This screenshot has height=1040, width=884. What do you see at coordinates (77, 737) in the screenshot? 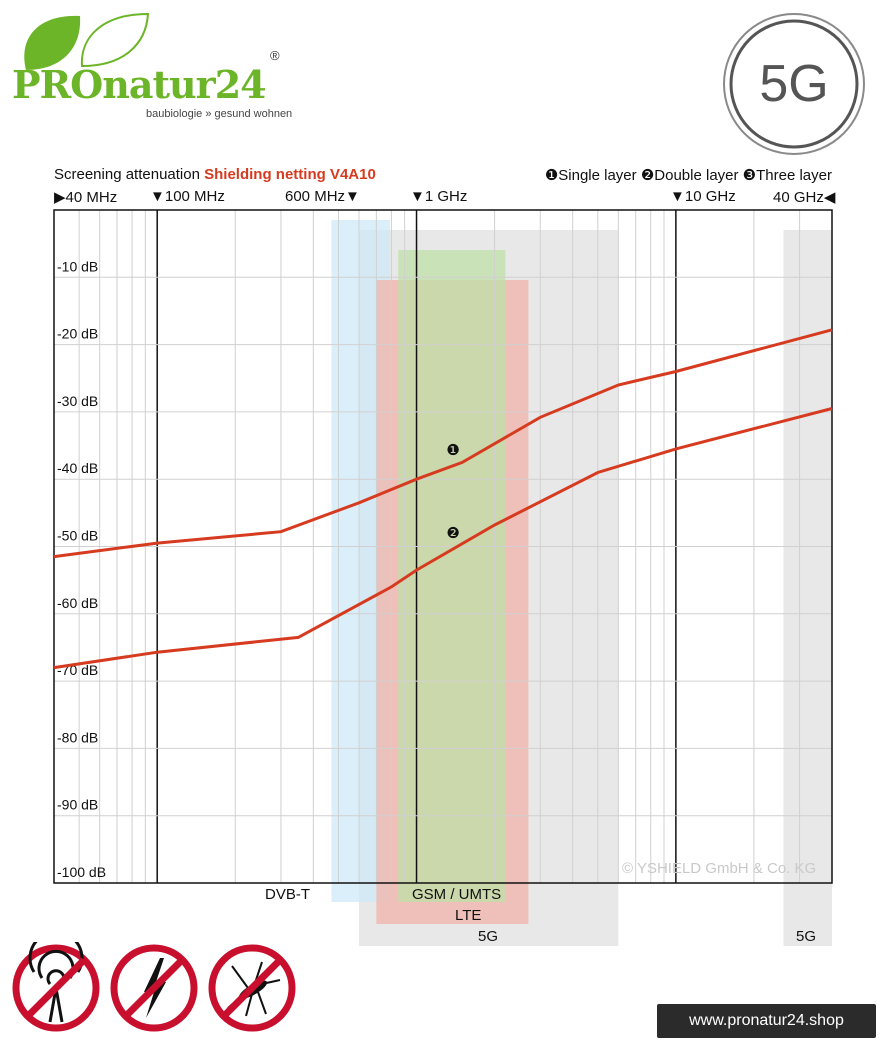
I see `y-tick-label: -80 dB` at bounding box center [77, 737].